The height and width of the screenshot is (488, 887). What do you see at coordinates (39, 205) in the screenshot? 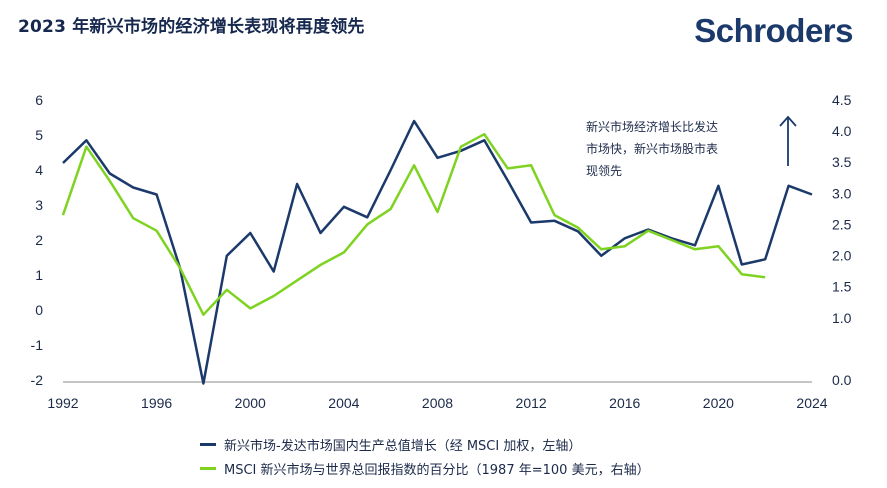
I see `left-tick-label: 3` at bounding box center [39, 205].